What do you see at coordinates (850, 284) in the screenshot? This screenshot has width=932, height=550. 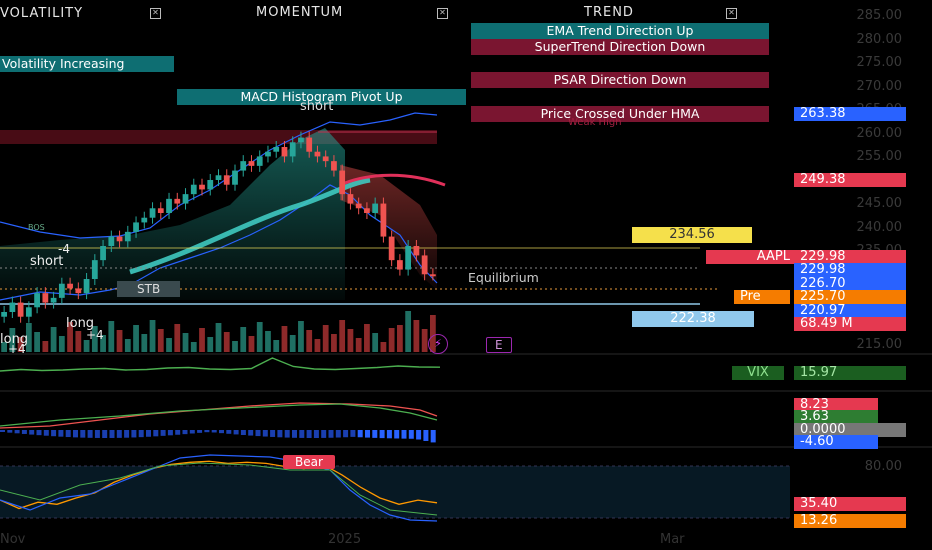 I see `band-price-tag: 226.70` at bounding box center [850, 284].